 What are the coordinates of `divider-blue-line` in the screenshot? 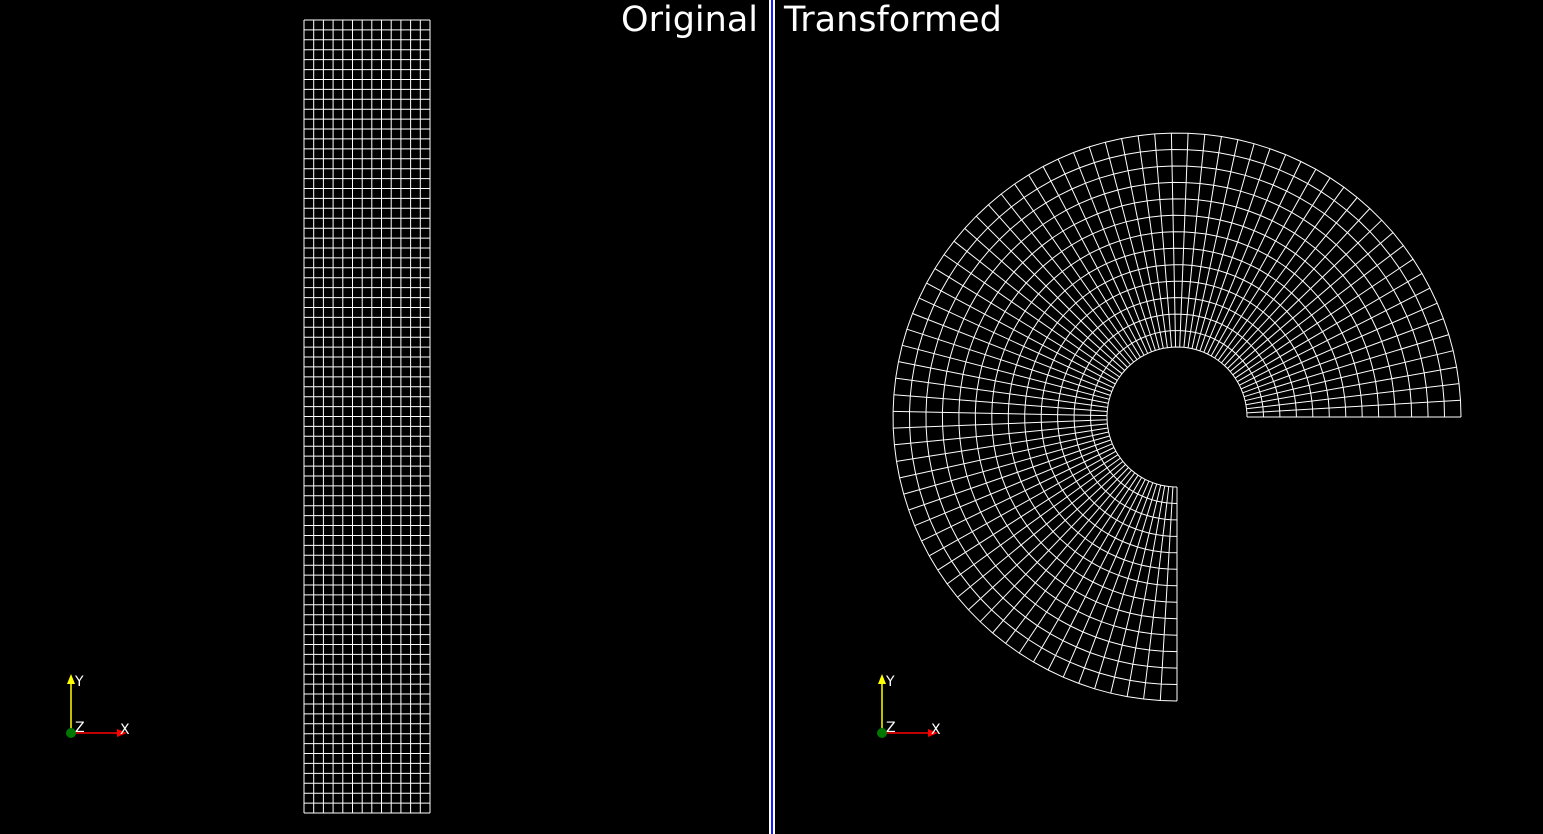 It's located at (772, 417).